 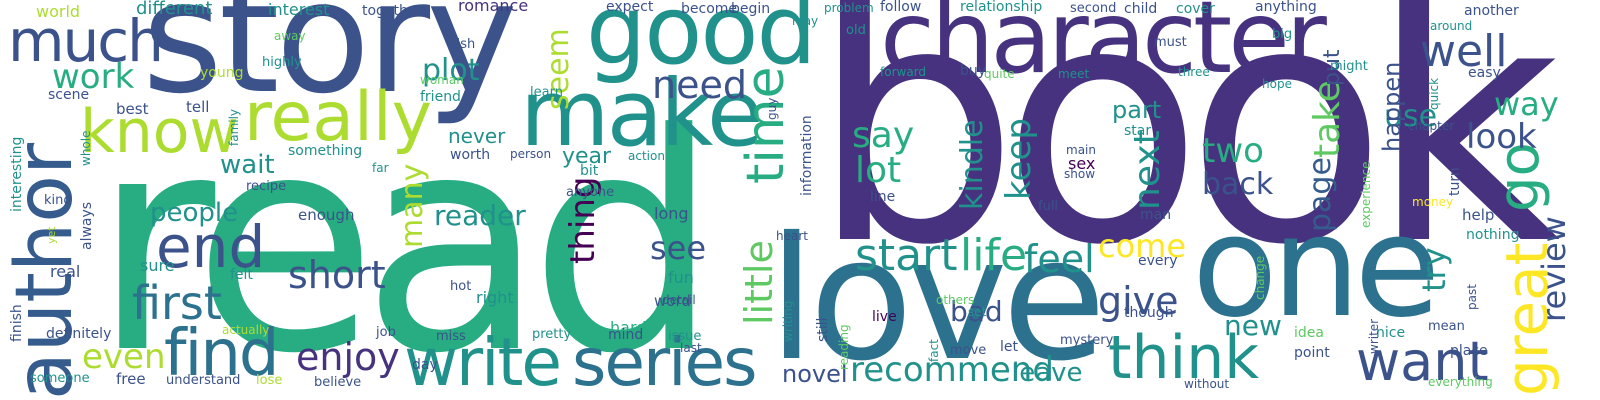 What do you see at coordinates (246, 330) in the screenshot?
I see `word-actually: actually` at bounding box center [246, 330].